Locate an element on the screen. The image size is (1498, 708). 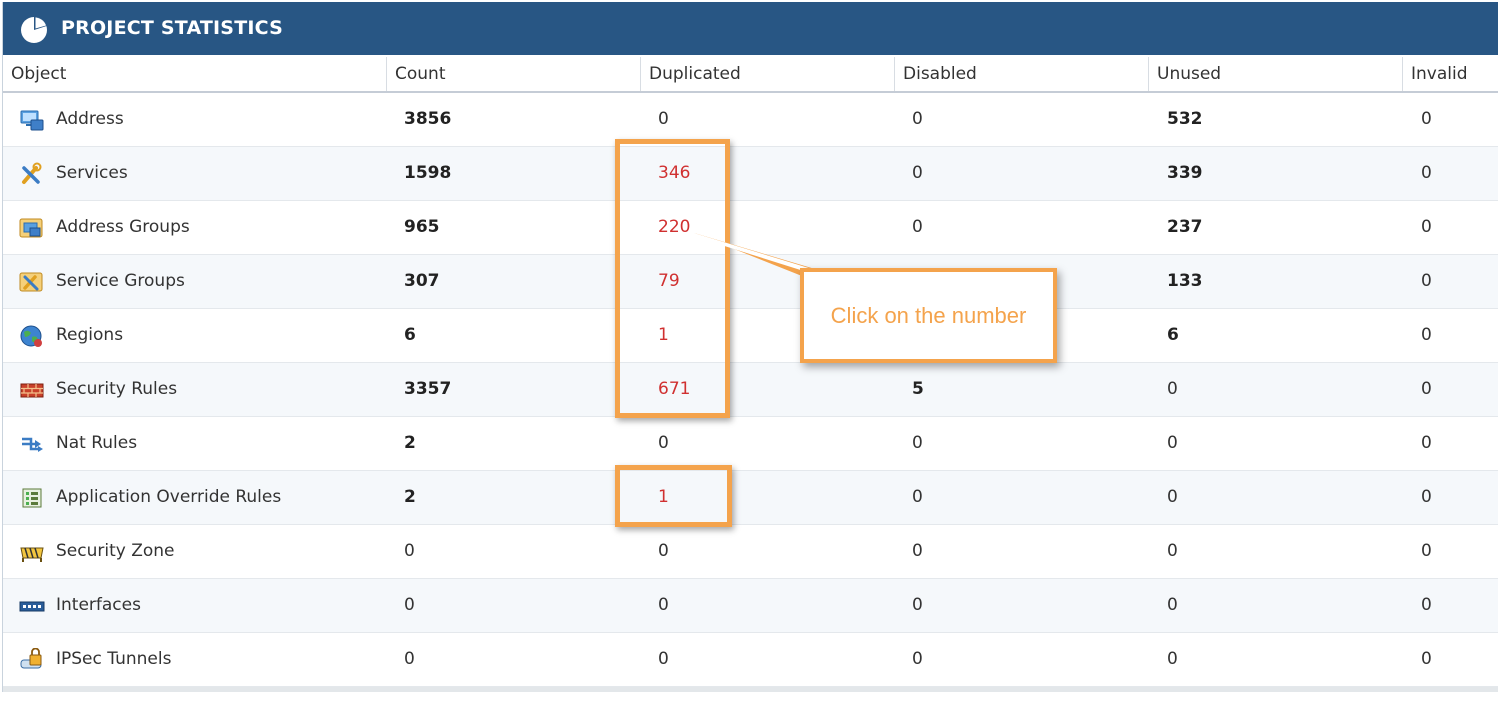
callout-pointer is located at coordinates (757, 256).